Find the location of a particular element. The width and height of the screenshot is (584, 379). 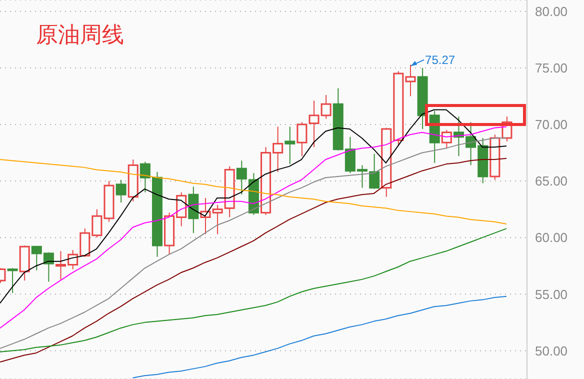

line-series is located at coordinates (319, 337).